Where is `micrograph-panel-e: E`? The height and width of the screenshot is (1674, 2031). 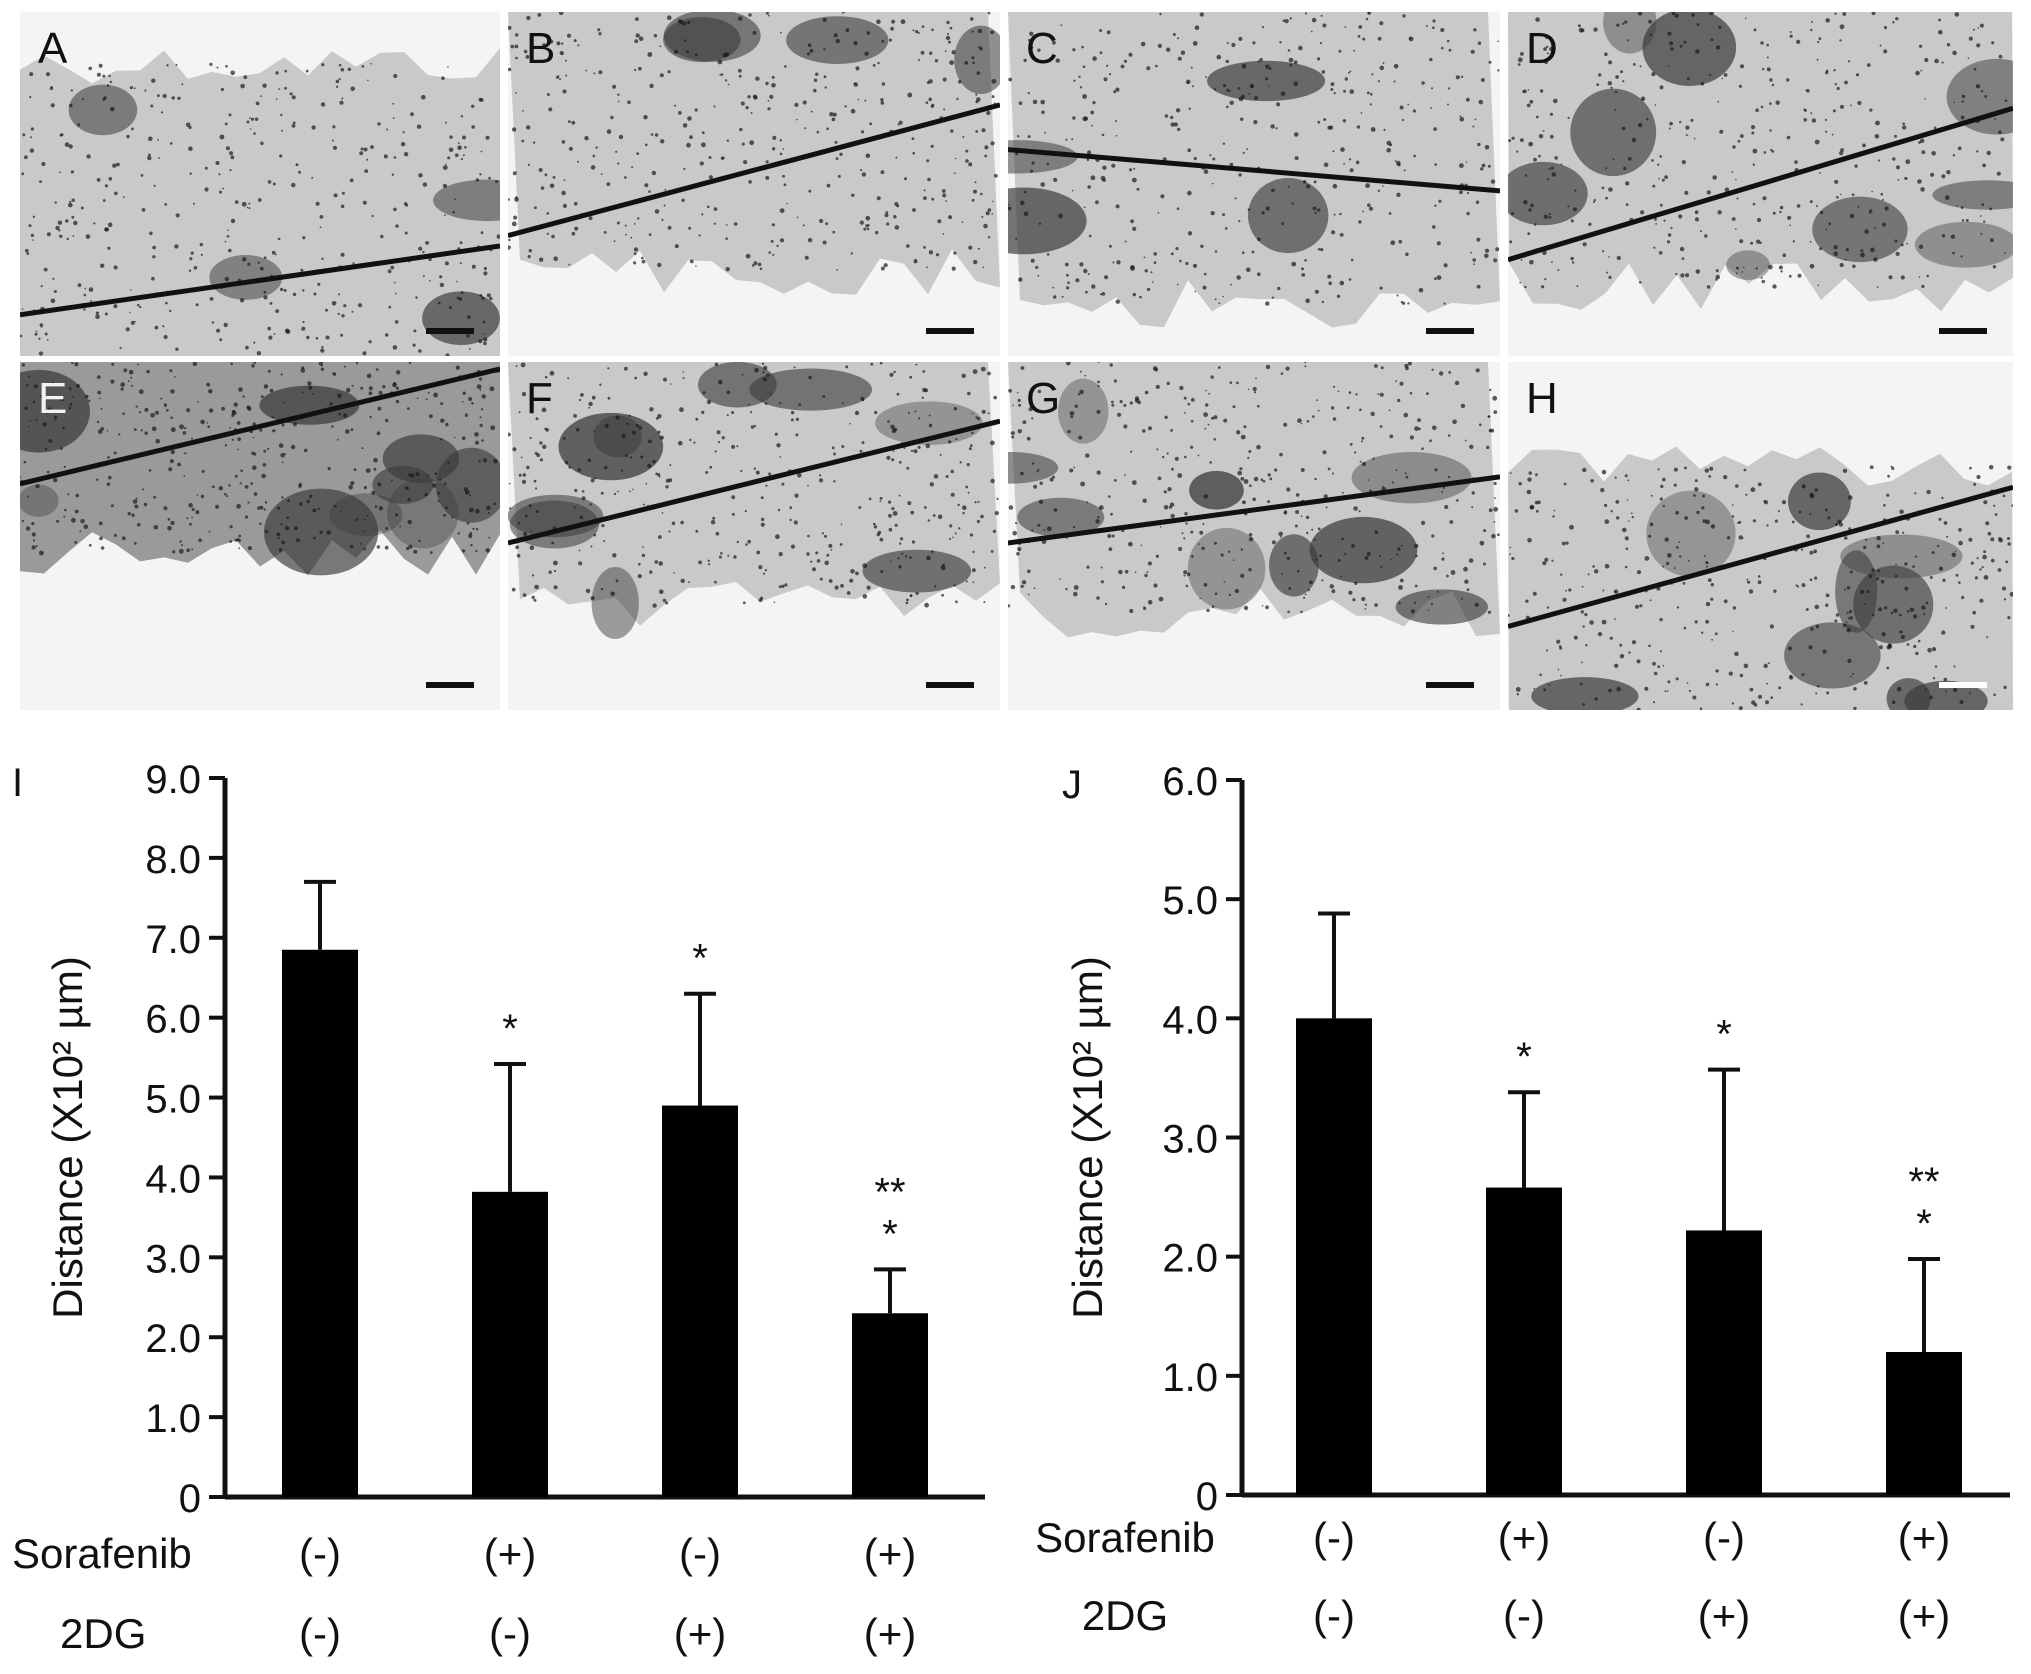
micrograph-panel-e: E is located at coordinates (260, 536).